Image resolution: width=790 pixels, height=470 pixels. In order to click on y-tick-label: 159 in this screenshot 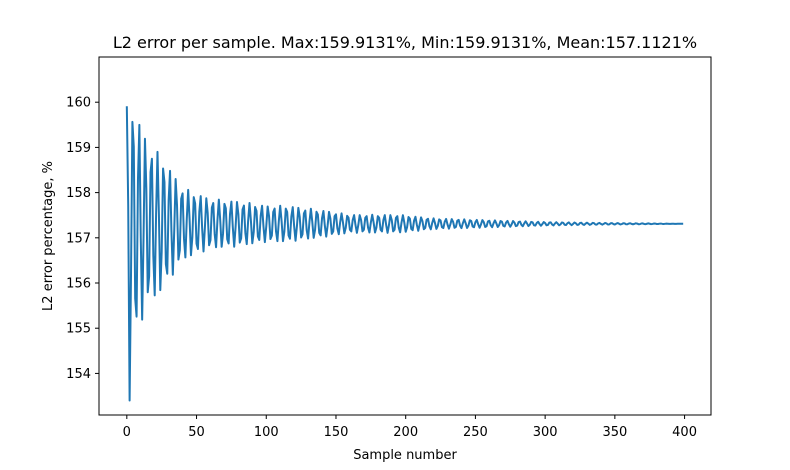, I will do `click(78, 148)`.